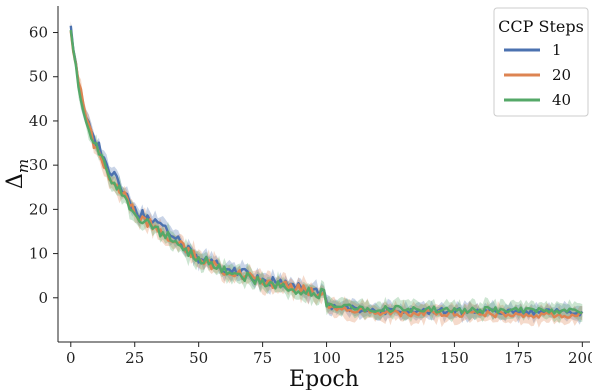 The height and width of the screenshot is (390, 592). I want to click on legend-label-40: 40, so click(561, 100).